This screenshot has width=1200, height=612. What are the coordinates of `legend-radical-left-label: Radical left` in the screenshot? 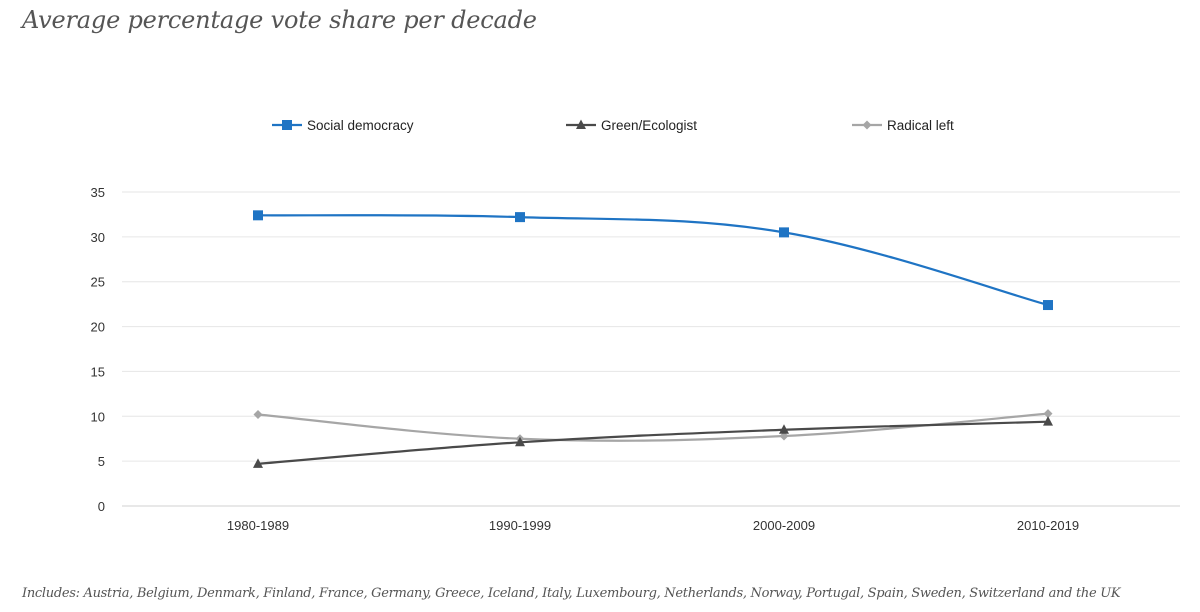 It's located at (920, 125).